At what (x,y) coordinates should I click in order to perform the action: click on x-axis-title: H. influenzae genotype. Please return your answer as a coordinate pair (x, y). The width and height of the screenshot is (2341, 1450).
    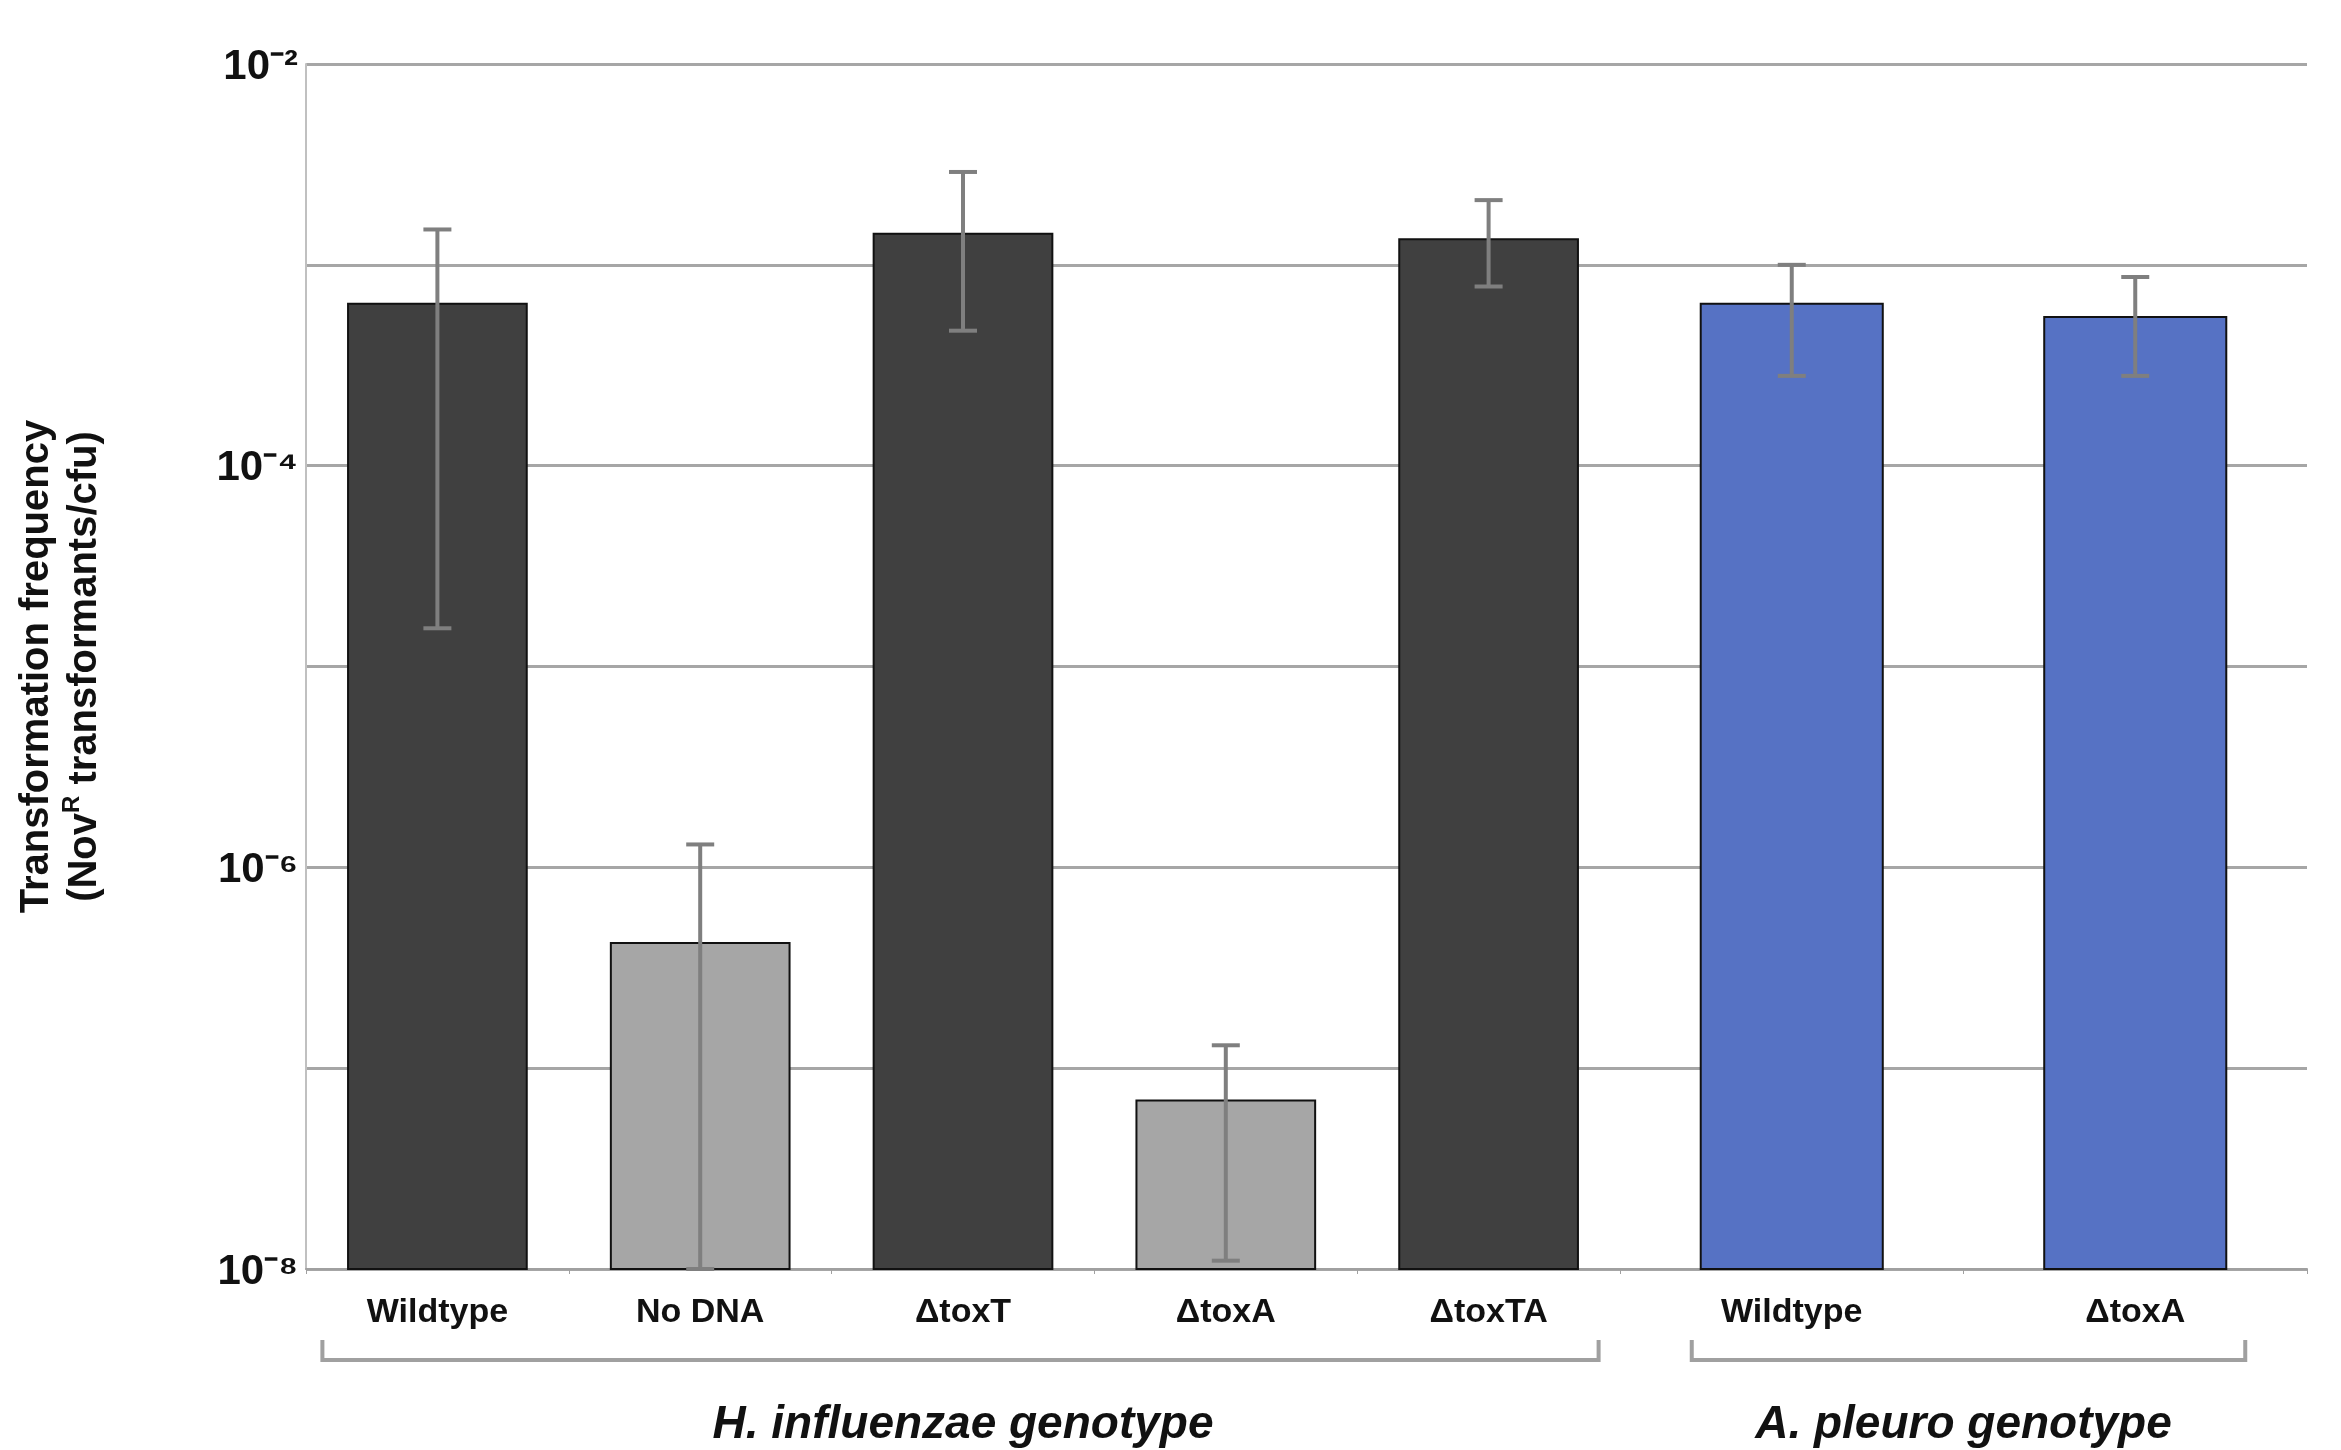
    Looking at the image, I should click on (963, 1422).